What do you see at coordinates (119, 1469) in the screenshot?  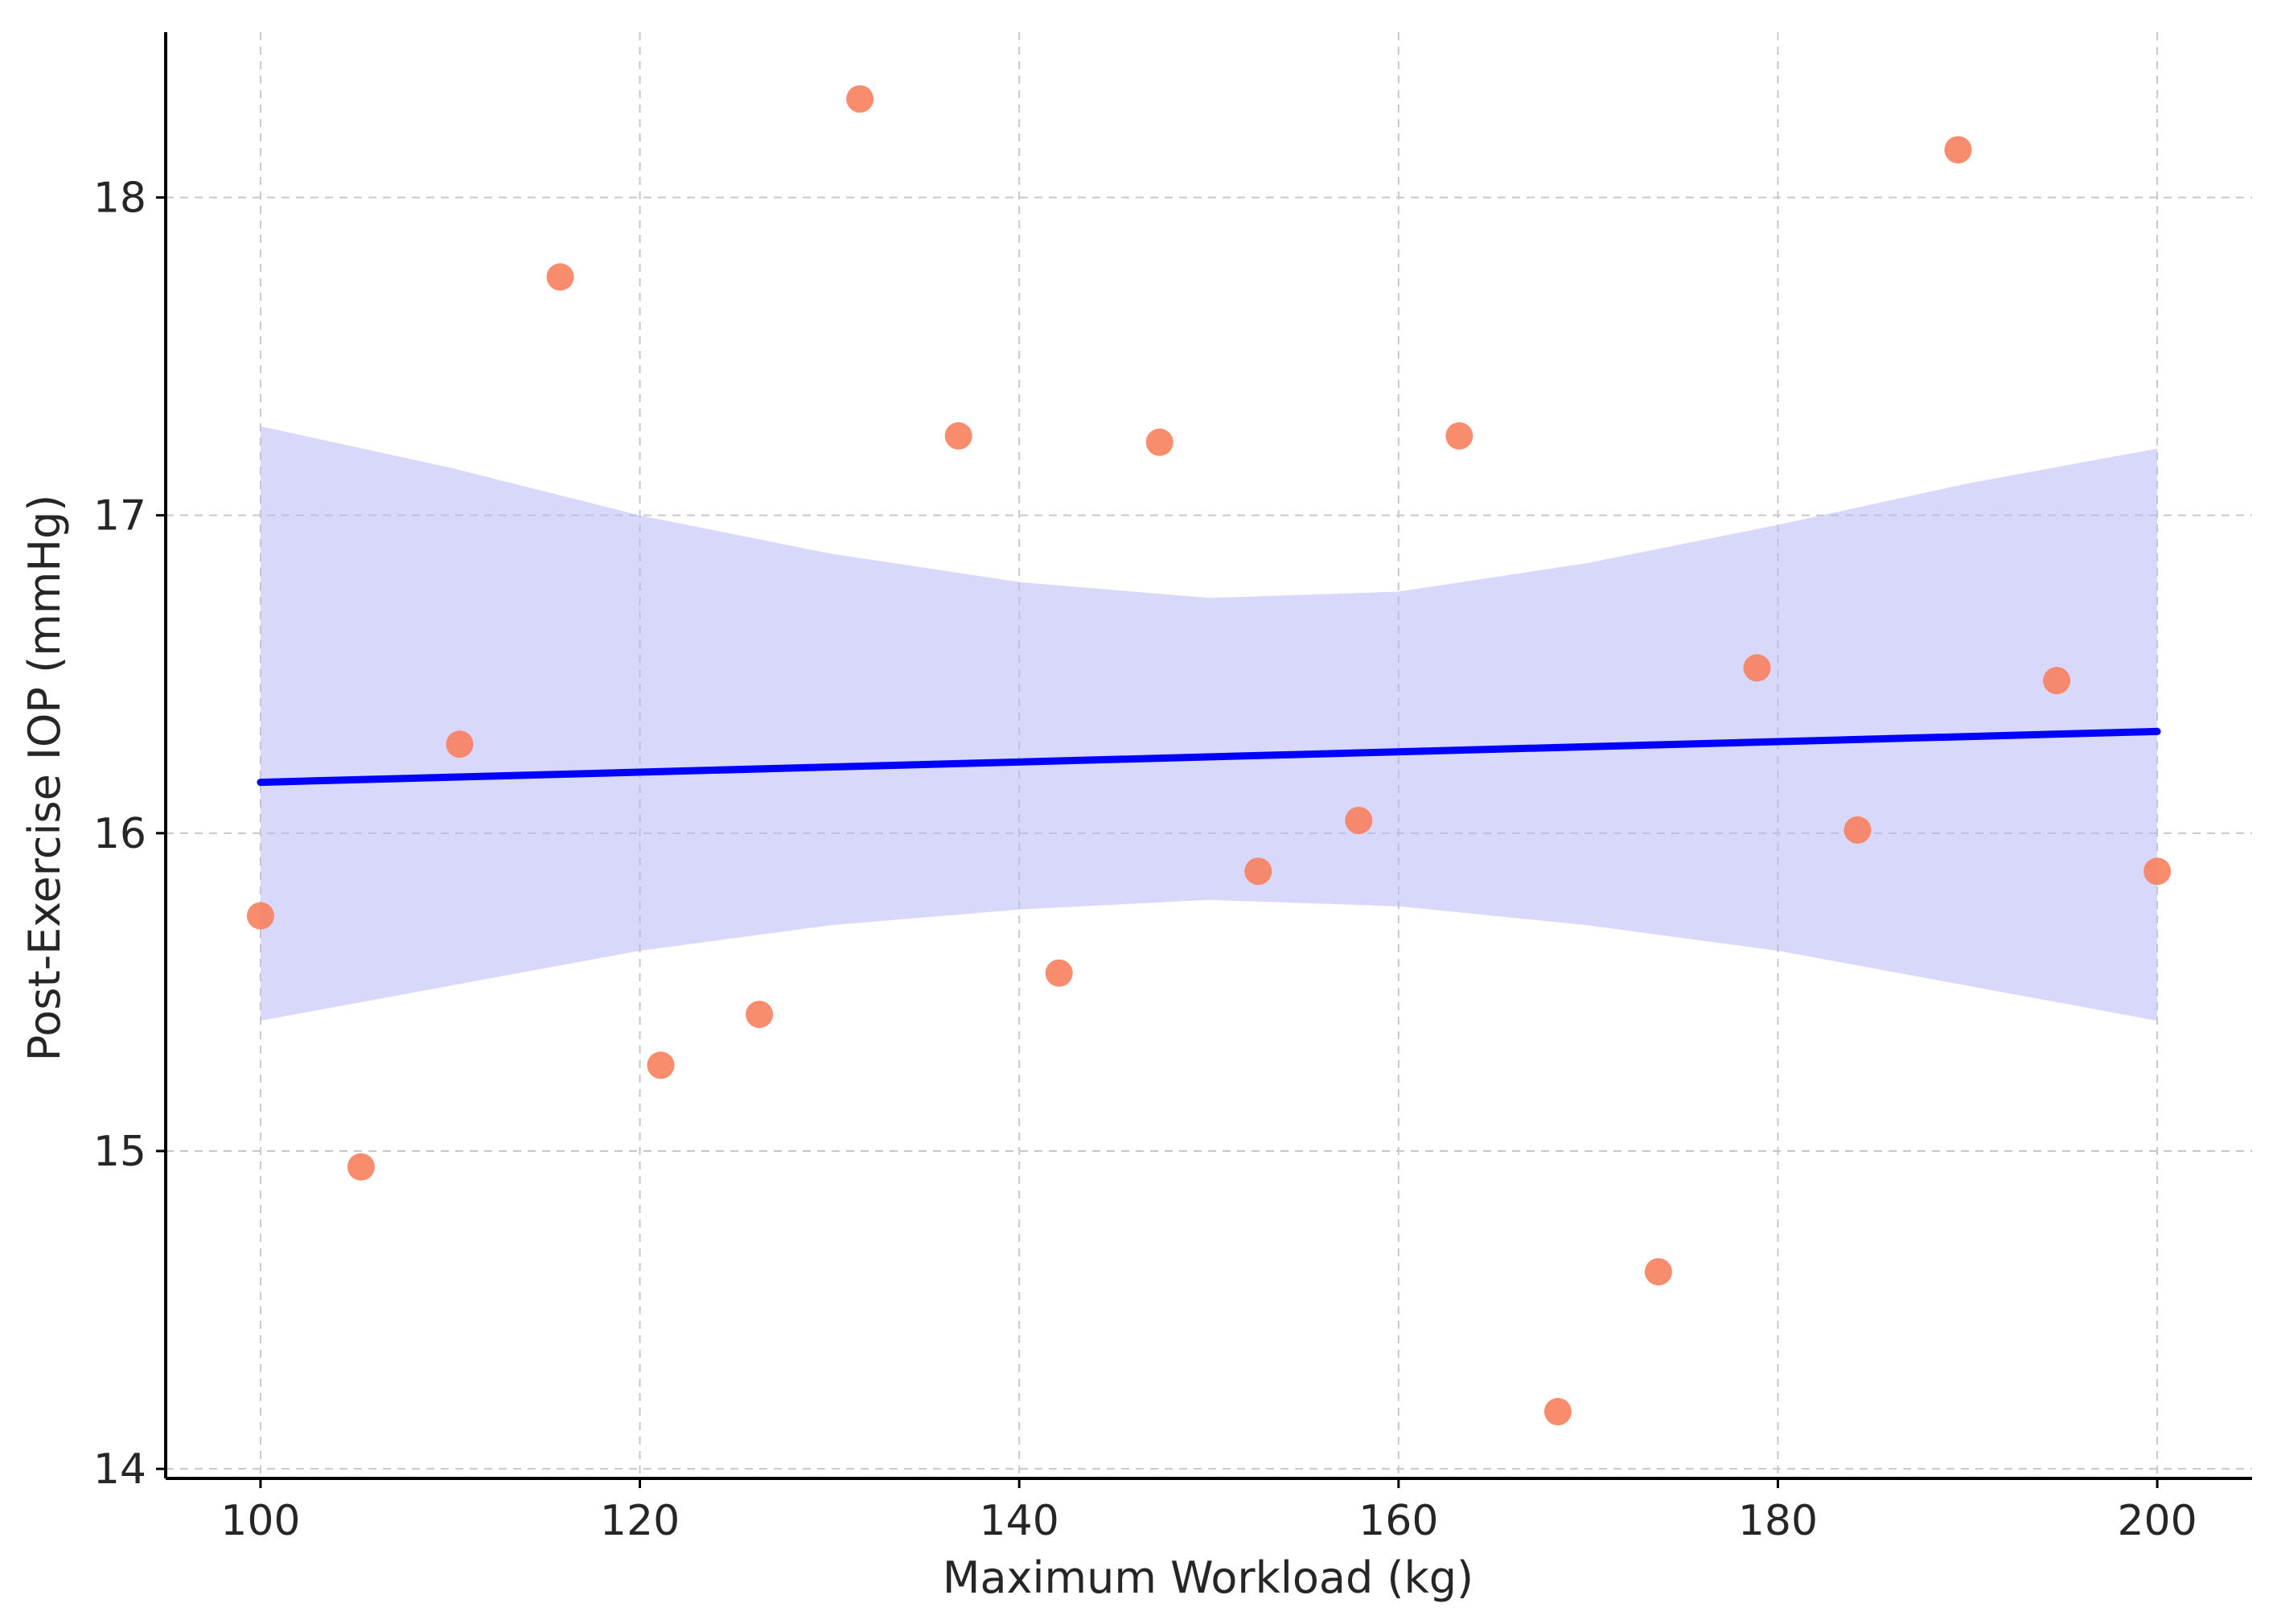 I see `y-tick-label: 14` at bounding box center [119, 1469].